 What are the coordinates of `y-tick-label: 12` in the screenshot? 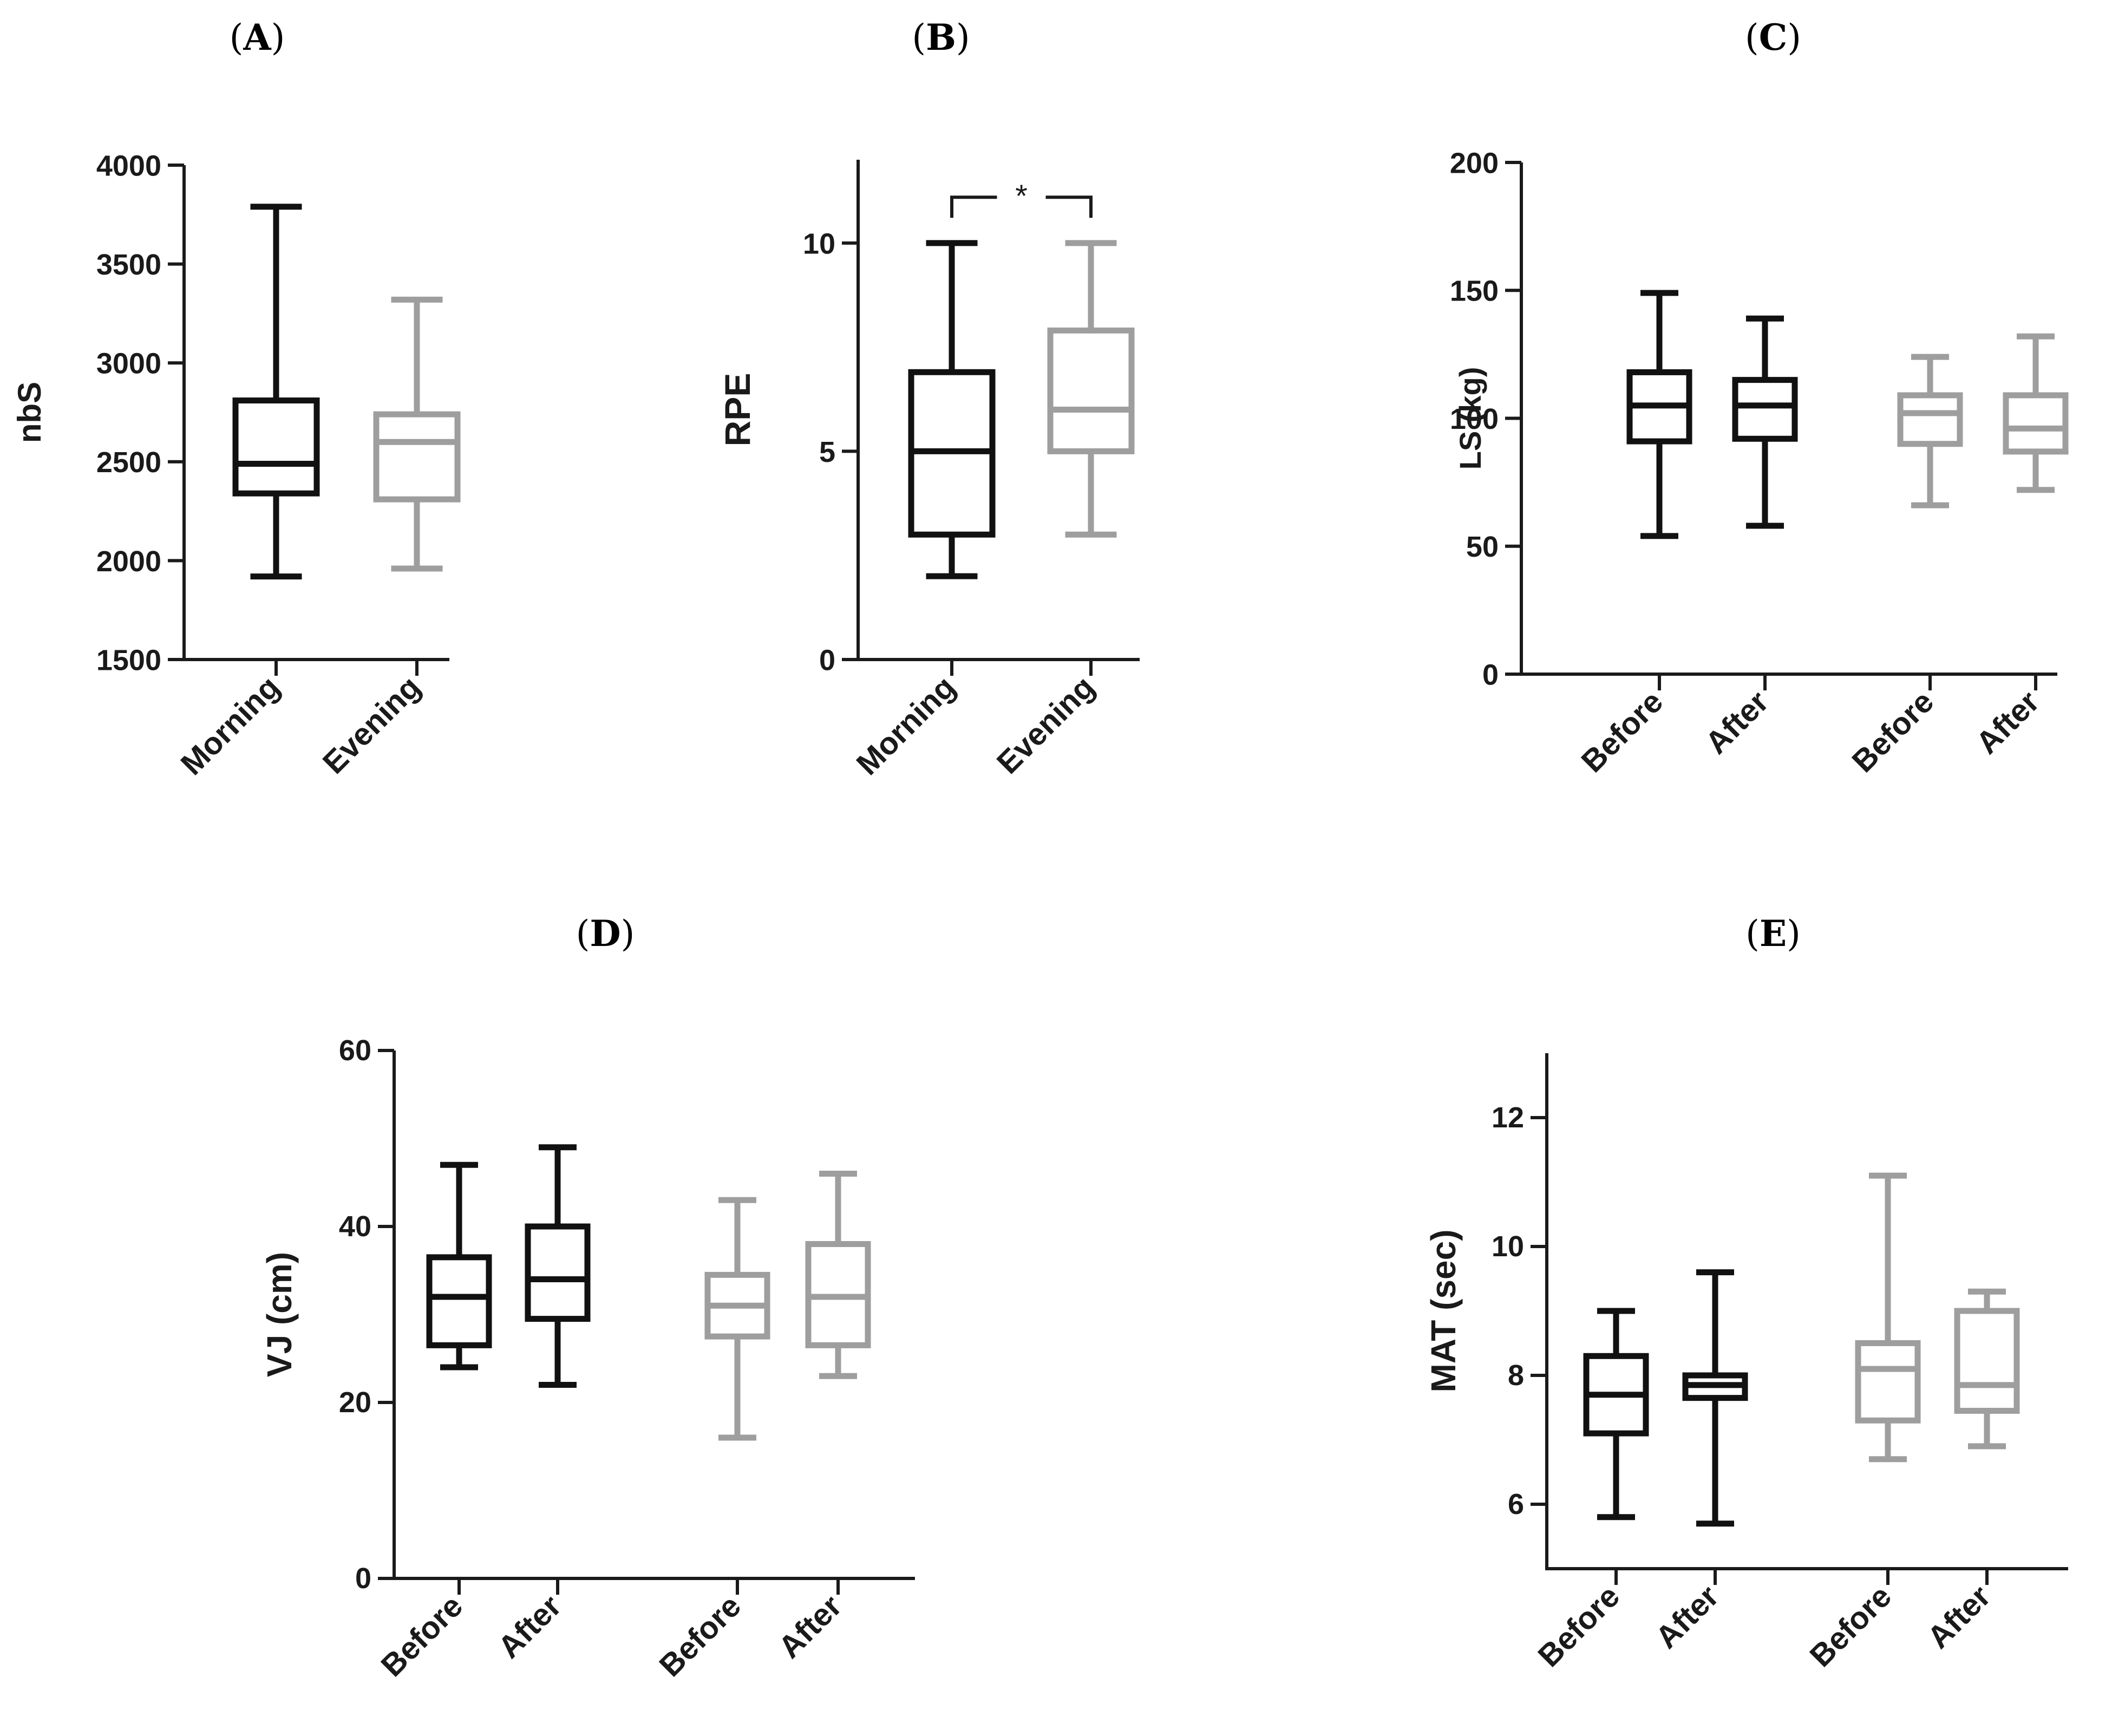 It's located at (1508, 1117).